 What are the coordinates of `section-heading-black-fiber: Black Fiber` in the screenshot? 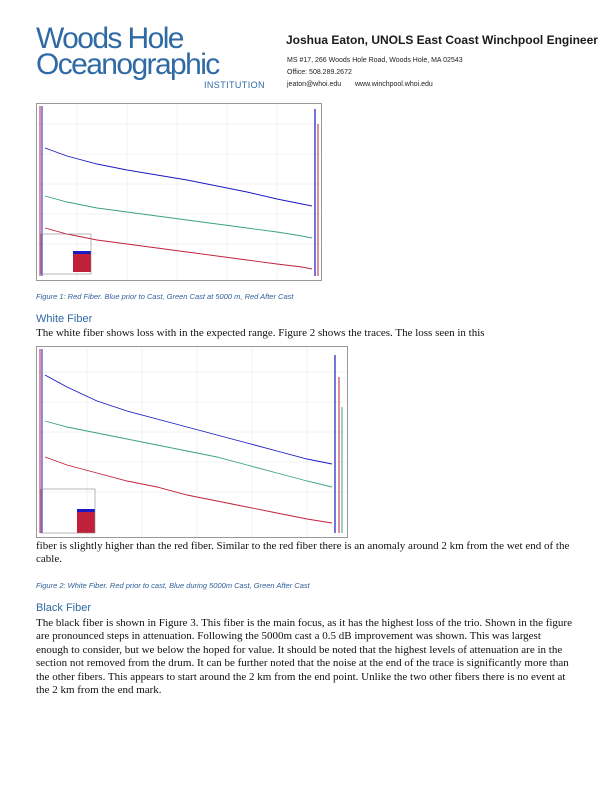 It's located at (64, 608).